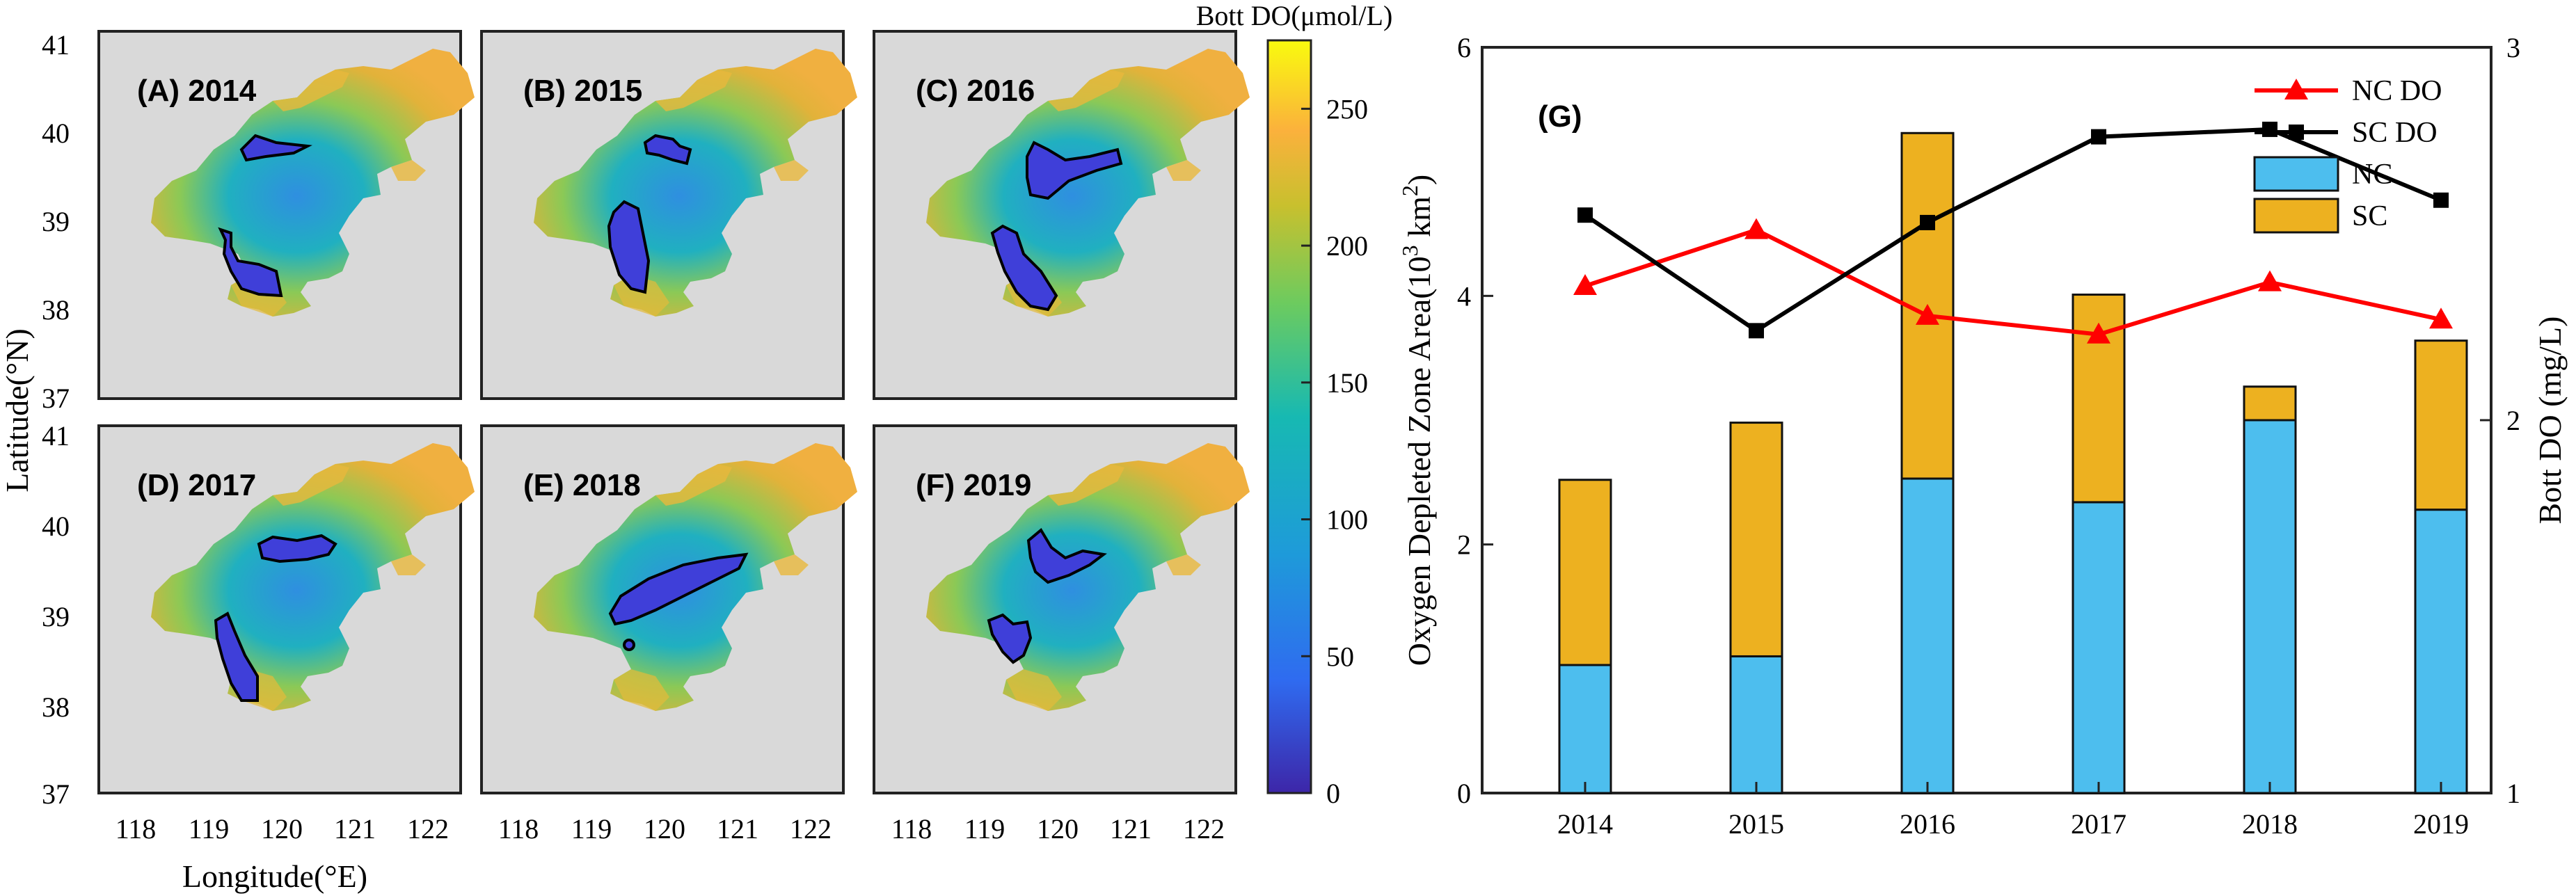  What do you see at coordinates (2013, 282) in the screenshot?
I see `line-nc-do` at bounding box center [2013, 282].